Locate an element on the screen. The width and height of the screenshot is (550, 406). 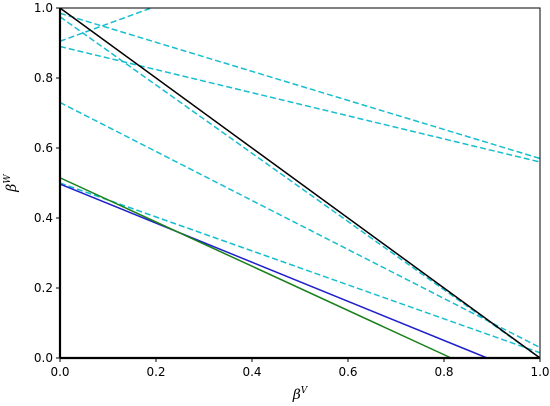
y-tick-label: 1.0 is located at coordinates (43, 8).